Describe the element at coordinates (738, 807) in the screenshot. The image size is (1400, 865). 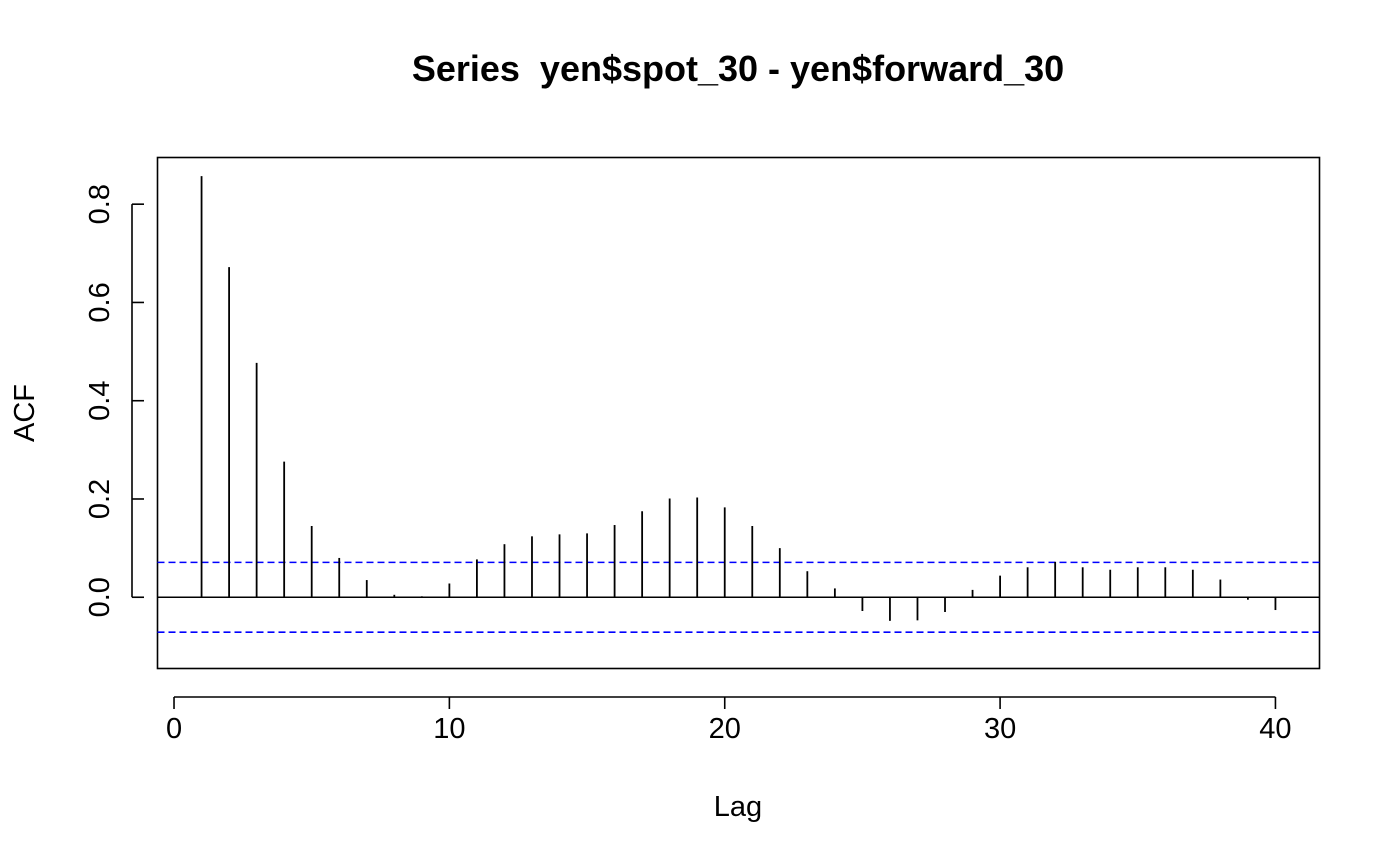
I see `x-axis-label: Lag` at that location.